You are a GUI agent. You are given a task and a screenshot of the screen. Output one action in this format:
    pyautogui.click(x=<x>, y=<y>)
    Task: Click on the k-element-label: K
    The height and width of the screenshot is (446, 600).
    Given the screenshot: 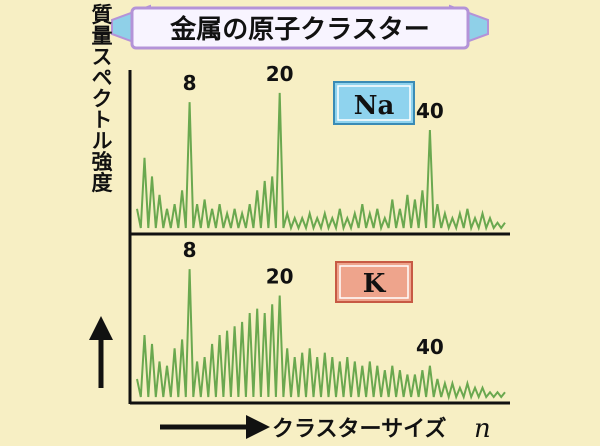 What is the action you would take?
    pyautogui.click(x=375, y=284)
    